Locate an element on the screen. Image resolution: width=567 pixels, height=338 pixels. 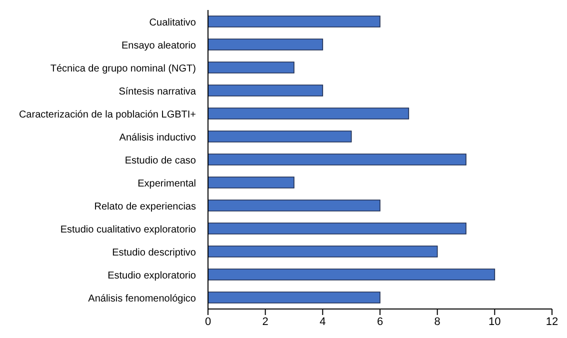
x-tick-label: 12 is located at coordinates (552, 322).